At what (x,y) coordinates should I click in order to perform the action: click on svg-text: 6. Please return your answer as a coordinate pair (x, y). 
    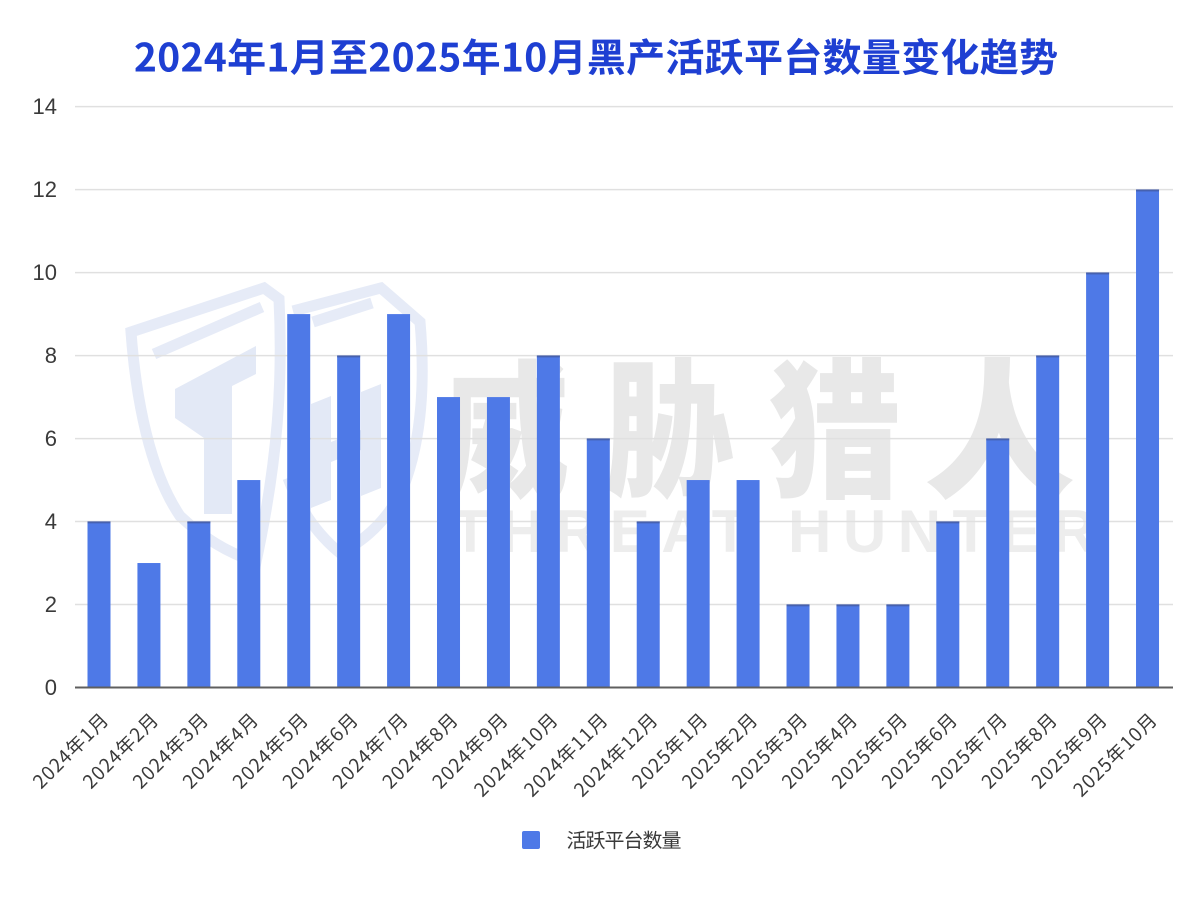
    Looking at the image, I should click on (51, 438).